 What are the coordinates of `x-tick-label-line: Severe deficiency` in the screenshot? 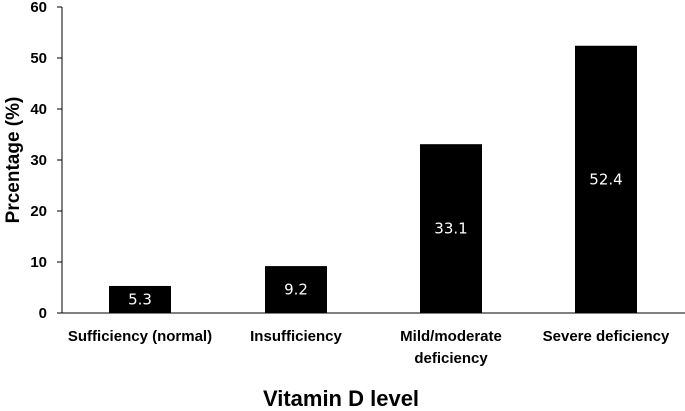 It's located at (606, 336).